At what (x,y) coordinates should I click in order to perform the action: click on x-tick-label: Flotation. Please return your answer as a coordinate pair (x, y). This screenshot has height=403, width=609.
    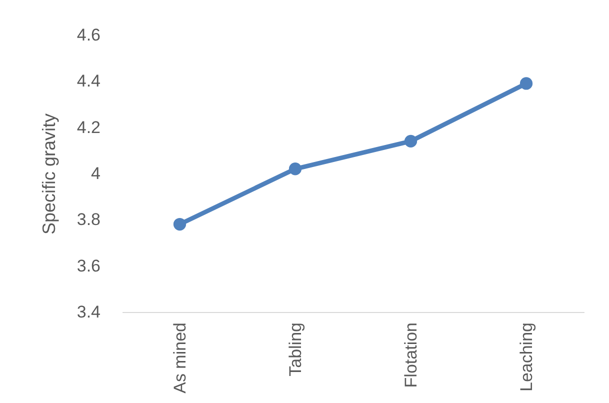
    Looking at the image, I should click on (410, 355).